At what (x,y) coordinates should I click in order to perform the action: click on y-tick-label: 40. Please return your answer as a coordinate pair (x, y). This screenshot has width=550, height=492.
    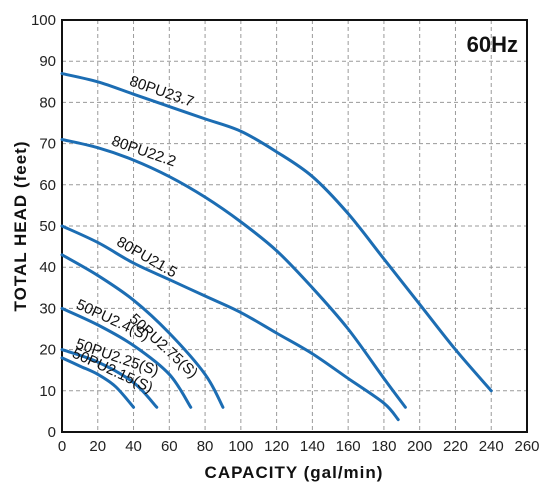
    Looking at the image, I should click on (47, 267).